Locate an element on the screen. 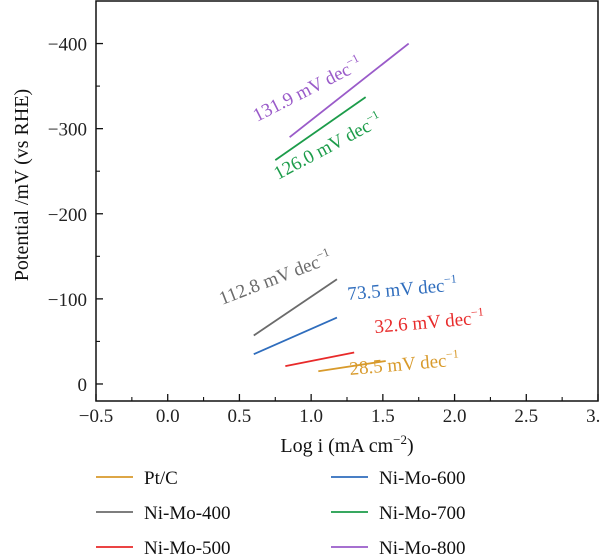 This screenshot has height=560, width=600. legend-label: Ni-Mo-800 is located at coordinates (422, 548).